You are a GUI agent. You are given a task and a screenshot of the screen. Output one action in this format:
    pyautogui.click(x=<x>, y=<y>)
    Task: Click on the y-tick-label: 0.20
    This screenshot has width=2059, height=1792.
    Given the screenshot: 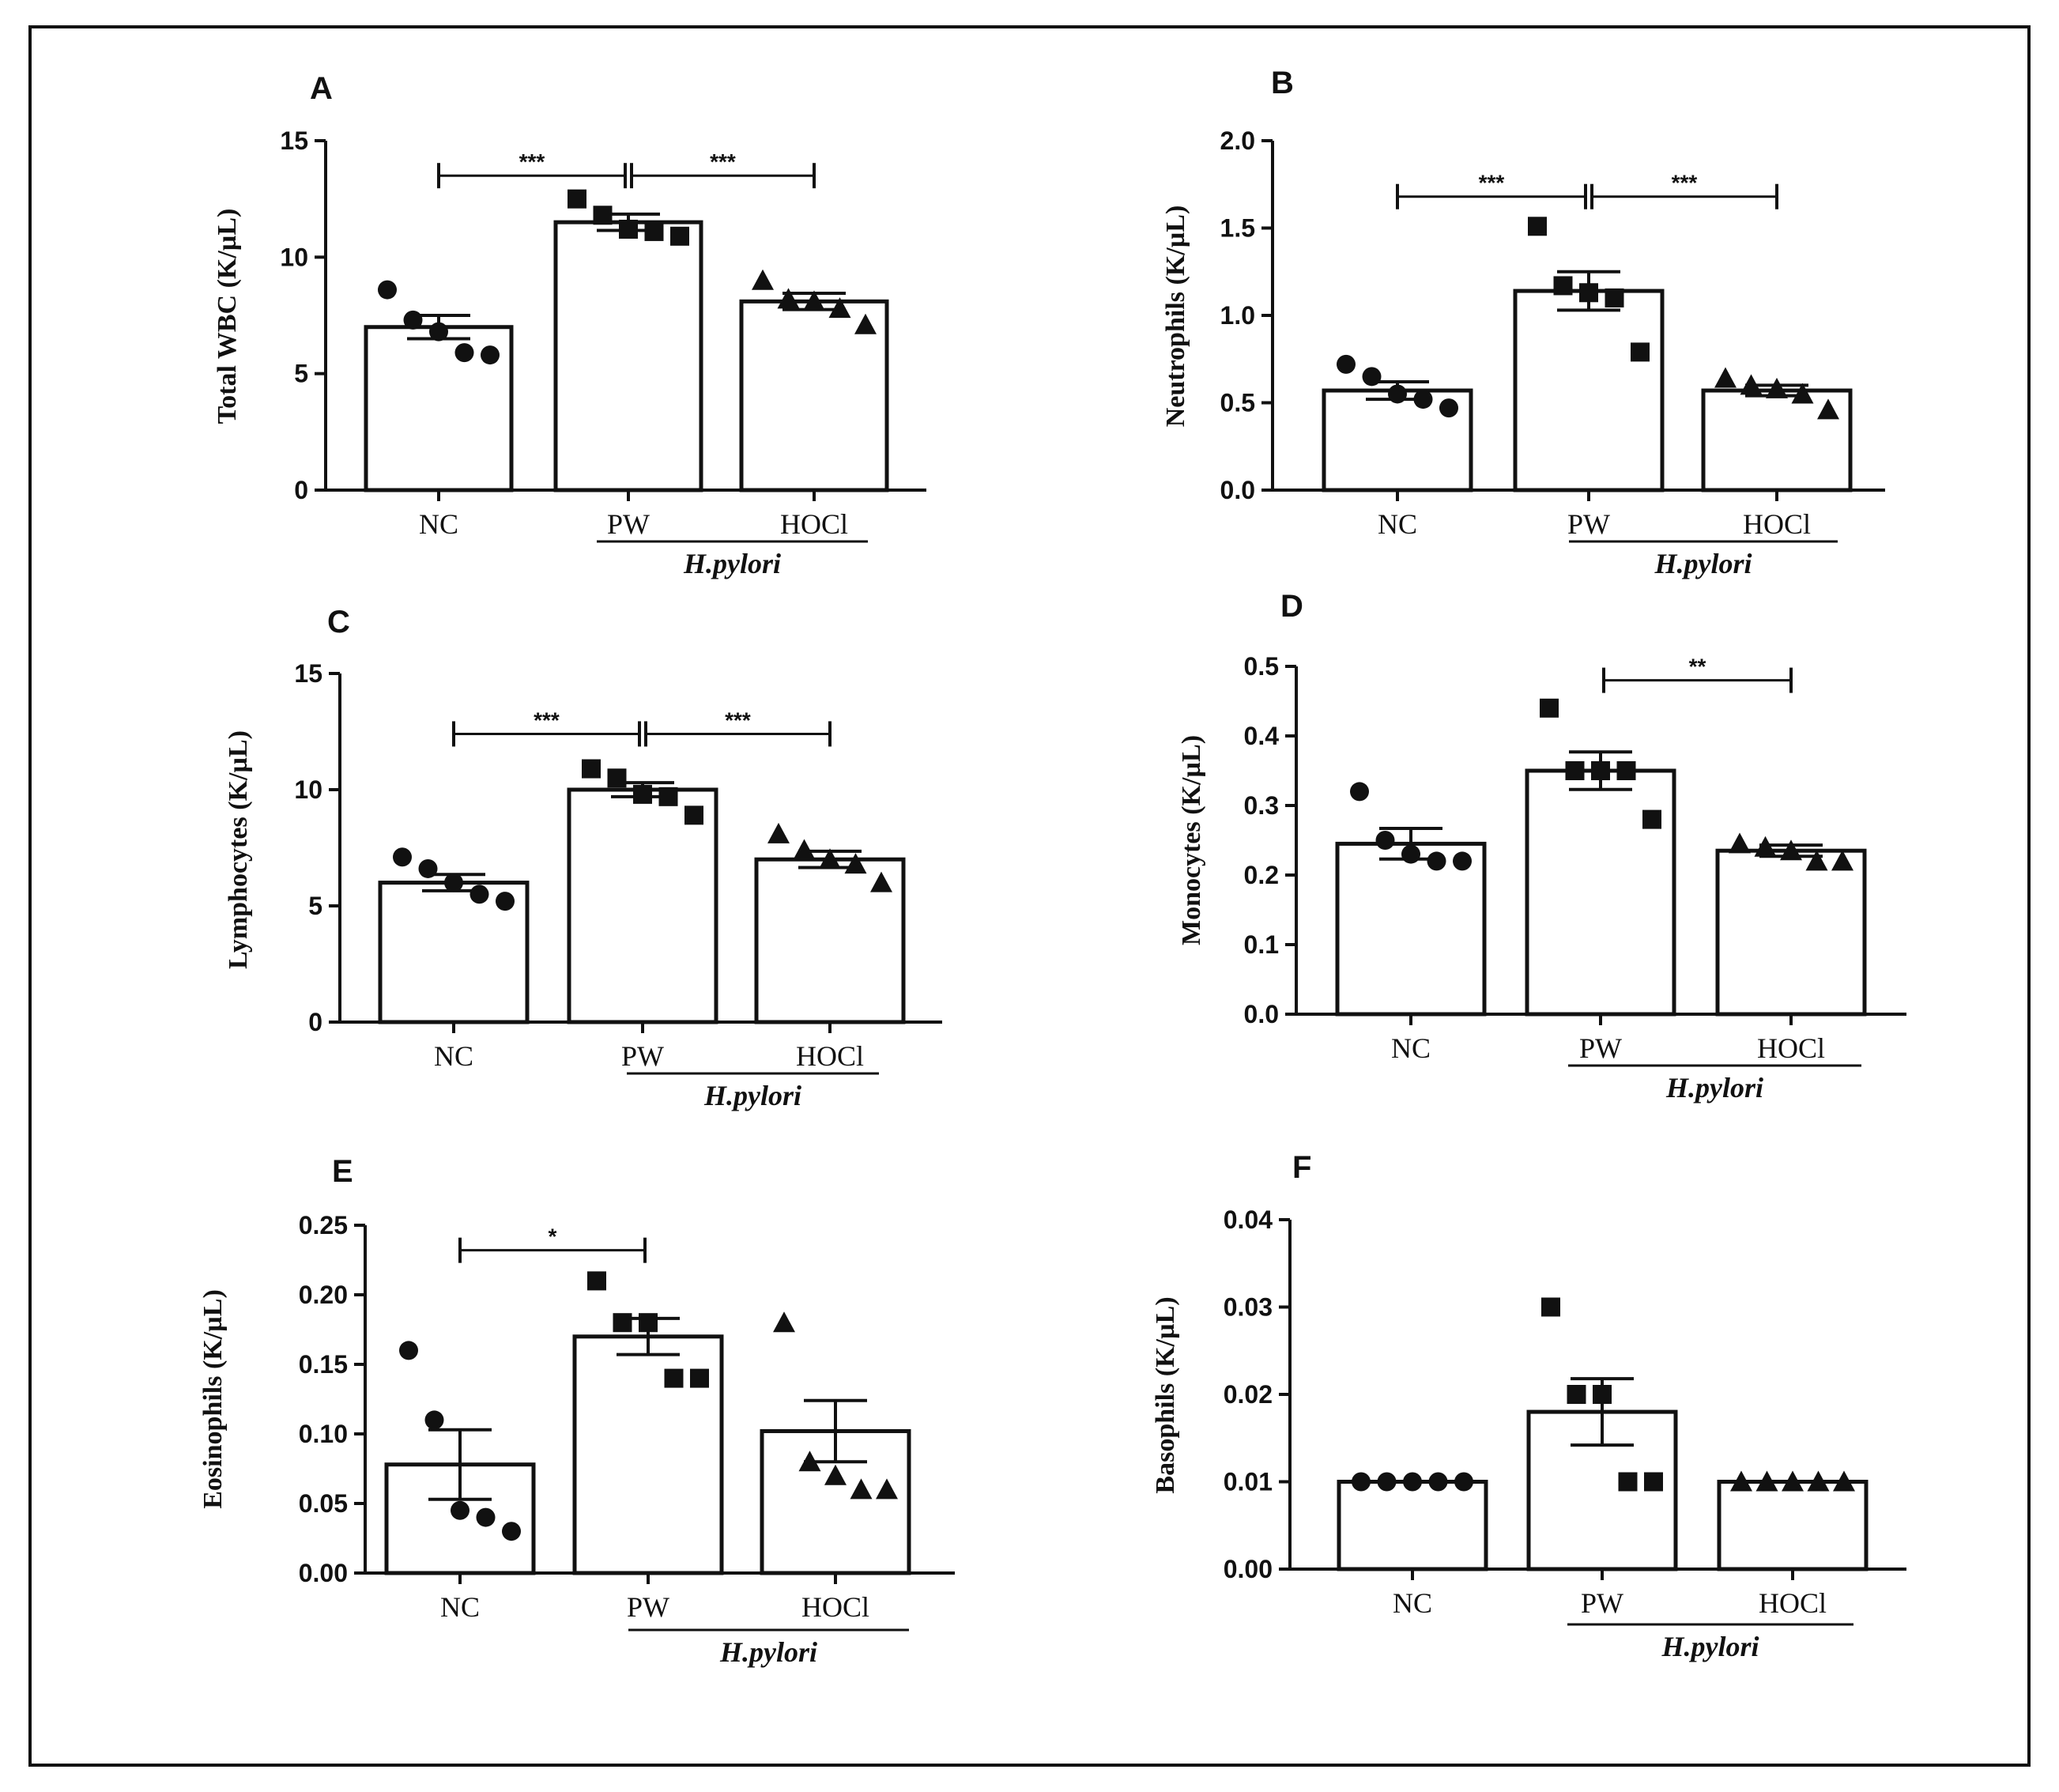 What is the action you would take?
    pyautogui.click(x=323, y=1295)
    